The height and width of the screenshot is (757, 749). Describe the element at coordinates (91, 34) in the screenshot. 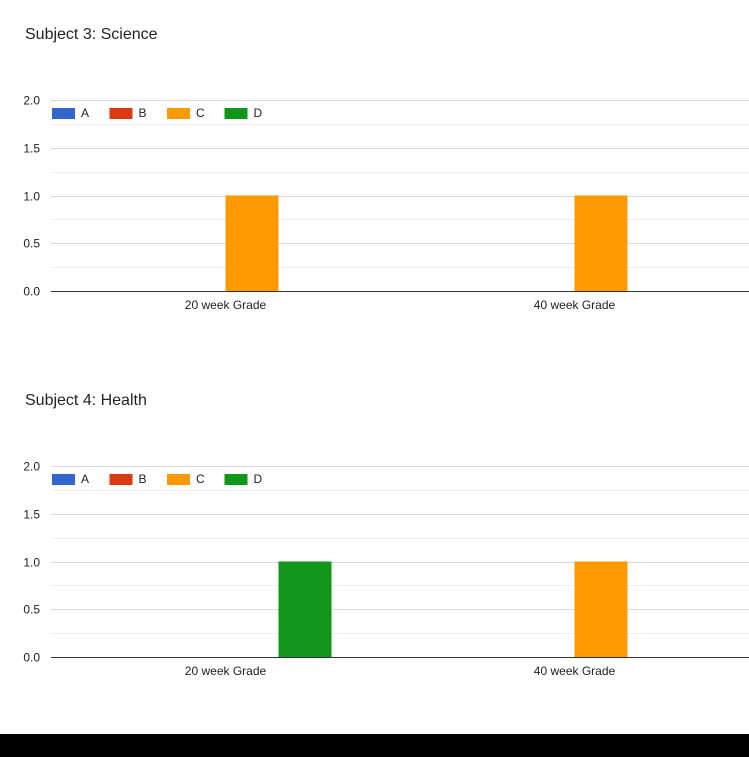

I see `chart-title: Subject 3: Science` at that location.